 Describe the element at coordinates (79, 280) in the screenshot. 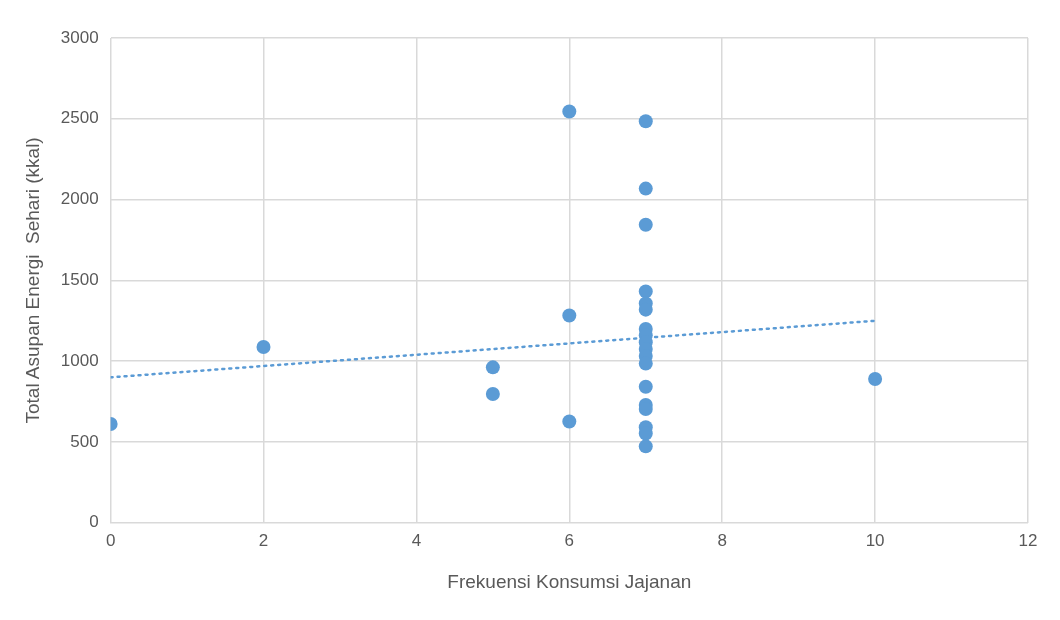

I see `y-tick-label: 1500` at that location.